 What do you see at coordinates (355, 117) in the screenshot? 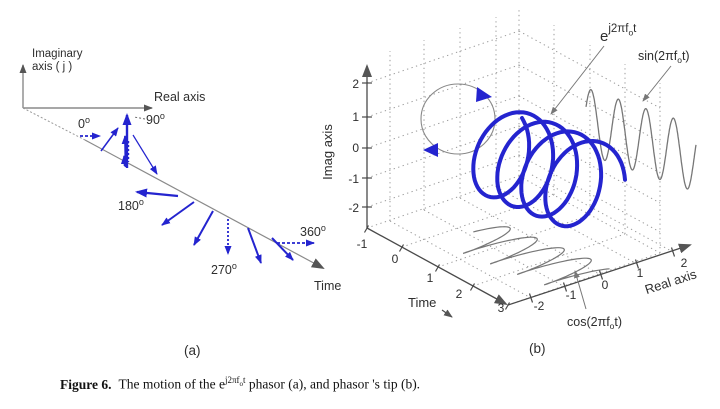
I see `imag-tick-1: 1` at bounding box center [355, 117].